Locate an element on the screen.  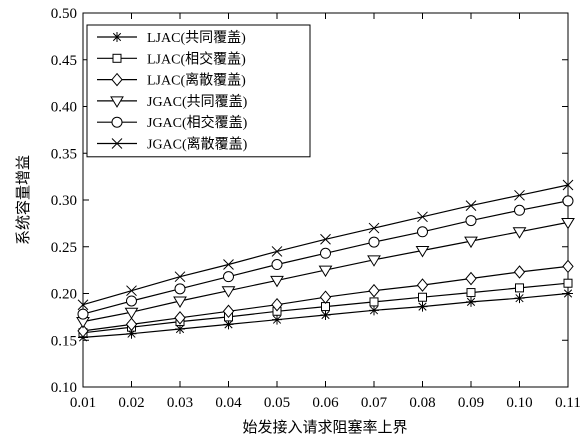
x-tick-label: 0.09 is located at coordinates (471, 403).